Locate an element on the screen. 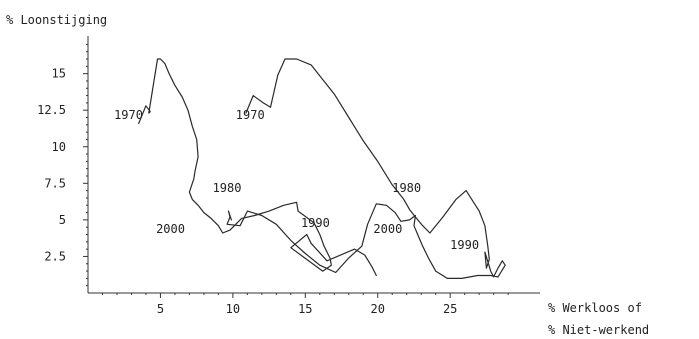 This screenshot has width=699, height=339. x-axis-label-line-2: % Niet-werkend is located at coordinates (598, 330).